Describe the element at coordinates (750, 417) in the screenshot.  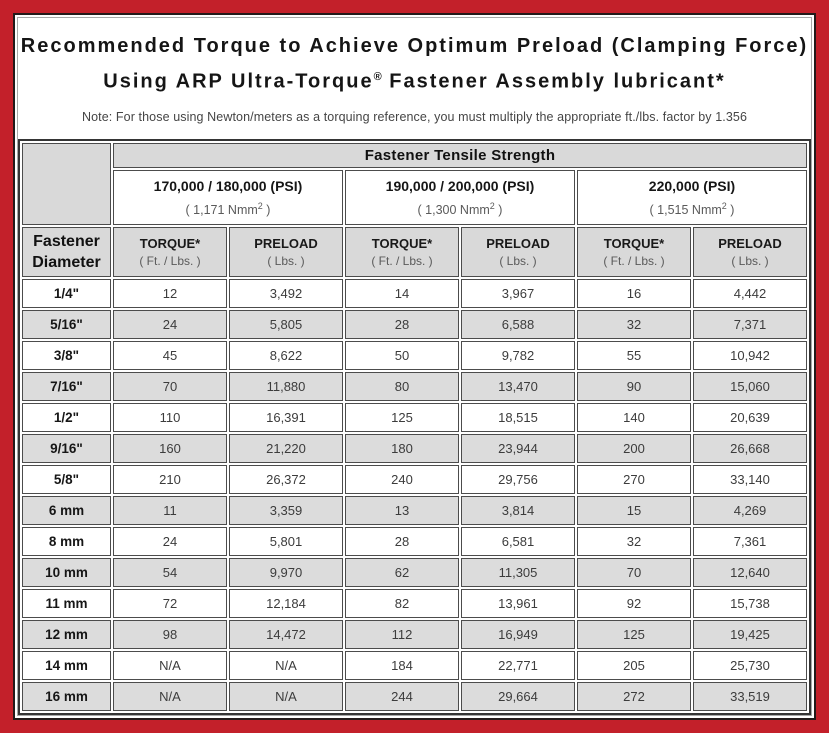
I see `value-cell: 20,639` at that location.